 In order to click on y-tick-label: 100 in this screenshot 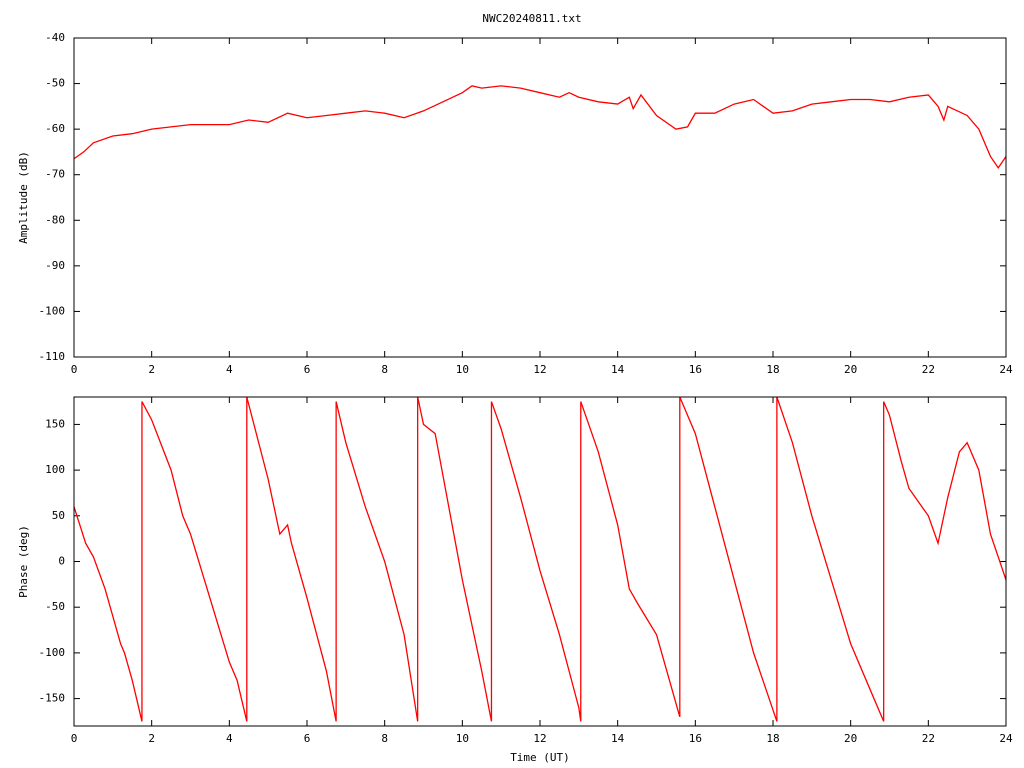, I will do `click(55, 469)`.